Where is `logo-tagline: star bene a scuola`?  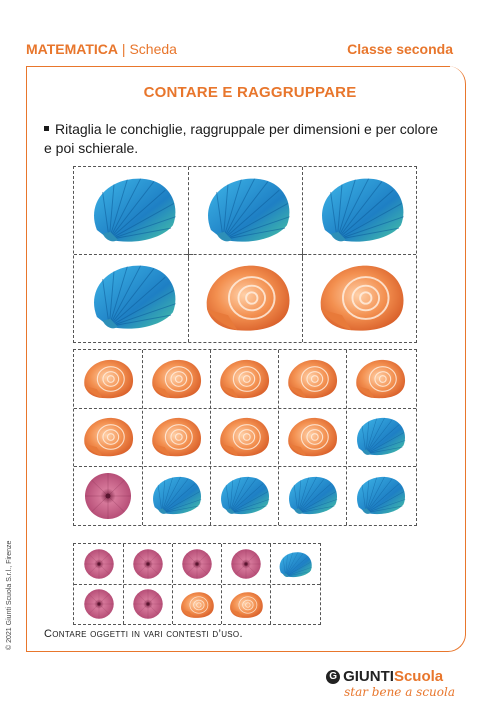
logo-tagline: star bene a scuola is located at coordinates (399, 692).